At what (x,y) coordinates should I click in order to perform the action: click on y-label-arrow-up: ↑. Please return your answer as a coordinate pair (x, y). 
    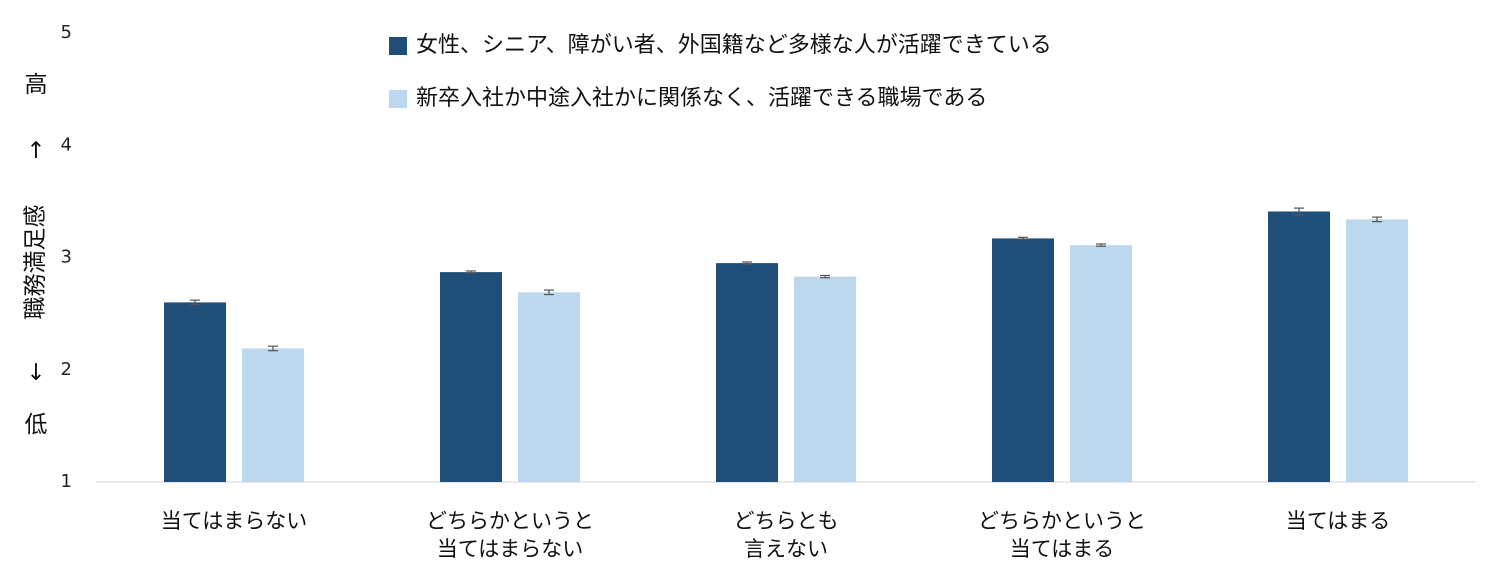
    Looking at the image, I should click on (35, 151).